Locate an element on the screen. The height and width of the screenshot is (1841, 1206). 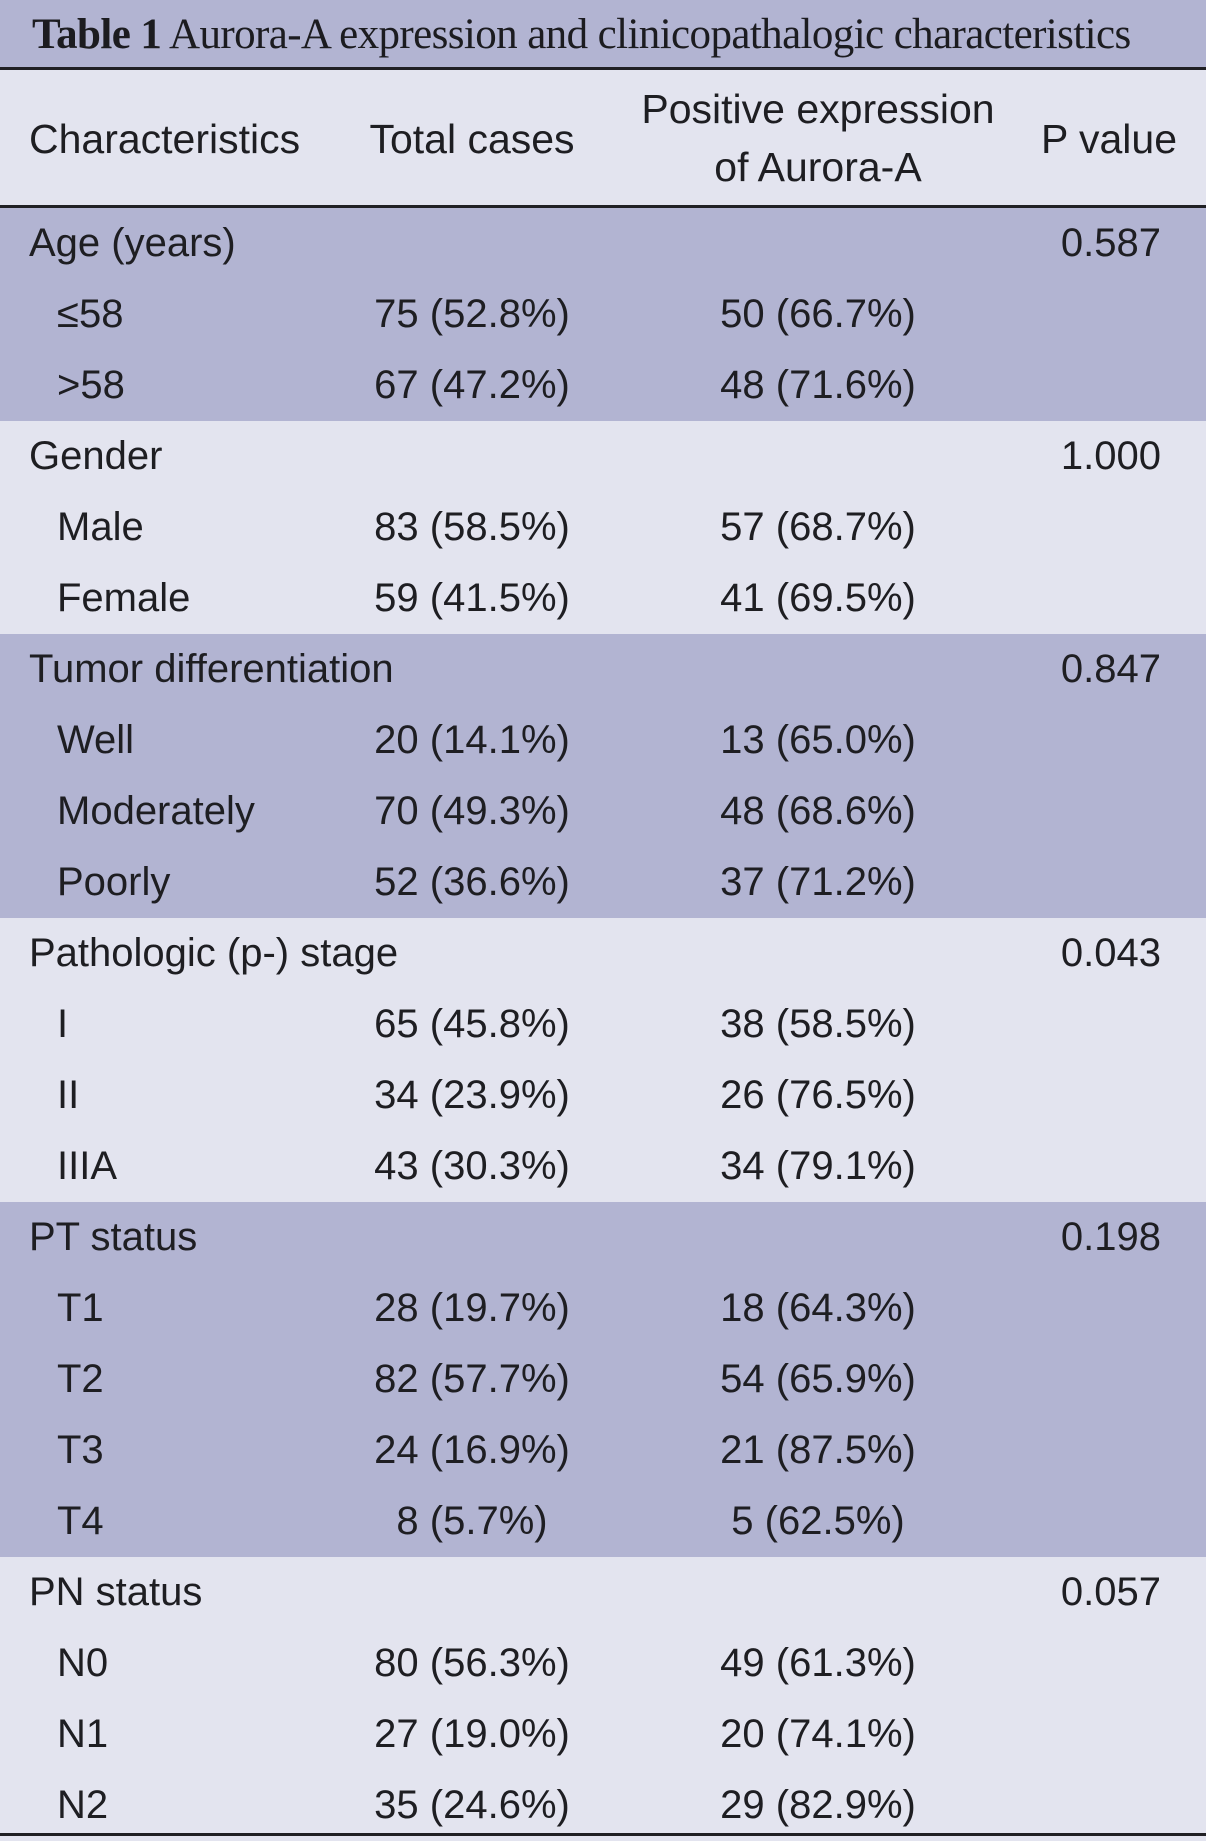
table-row: T1 28 (19.7%) 18 (64.3%) is located at coordinates (603, 1308).